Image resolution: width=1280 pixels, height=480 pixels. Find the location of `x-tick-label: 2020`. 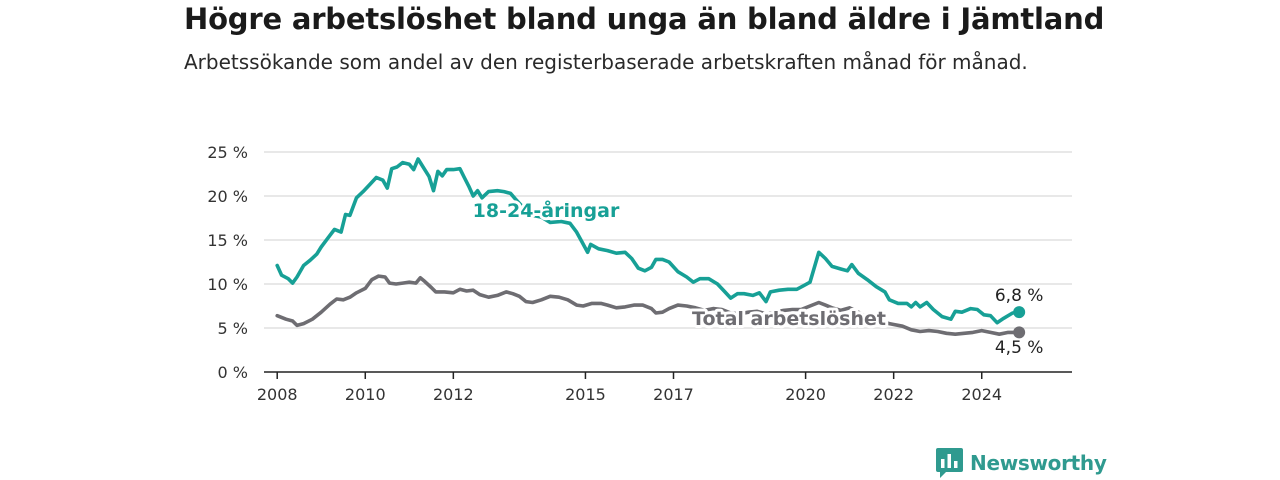

x-tick-label: 2020 is located at coordinates (805, 394).